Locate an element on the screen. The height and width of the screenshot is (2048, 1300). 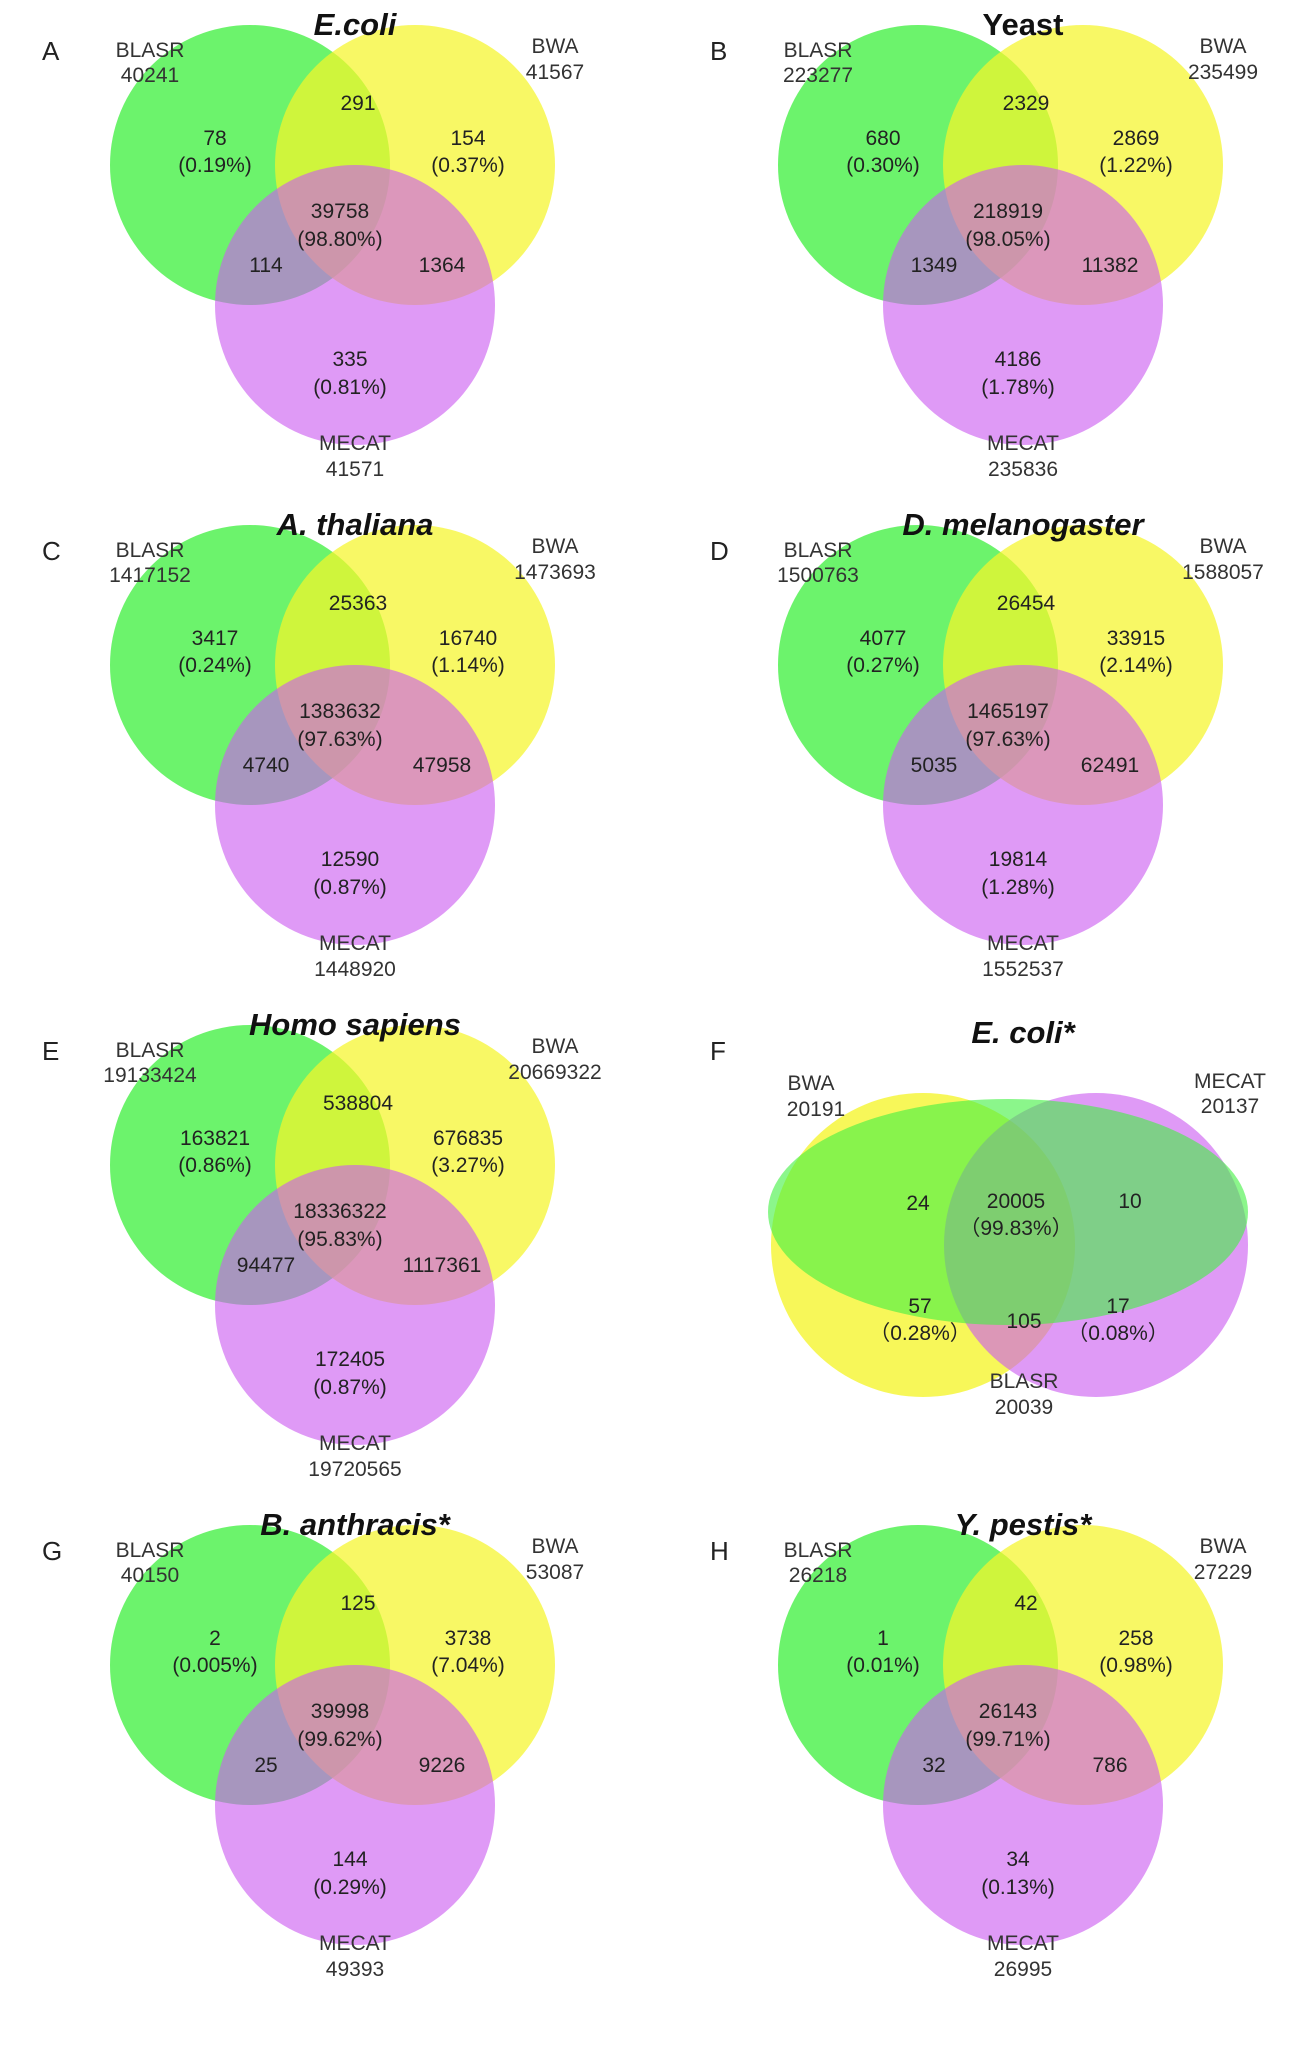
region-all-three: 1465197 is located at coordinates (1008, 711).